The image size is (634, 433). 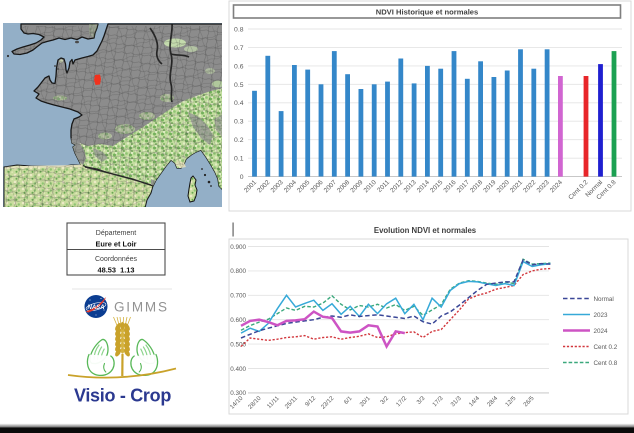 I want to click on svg-text: 0.700, so click(x=238, y=296).